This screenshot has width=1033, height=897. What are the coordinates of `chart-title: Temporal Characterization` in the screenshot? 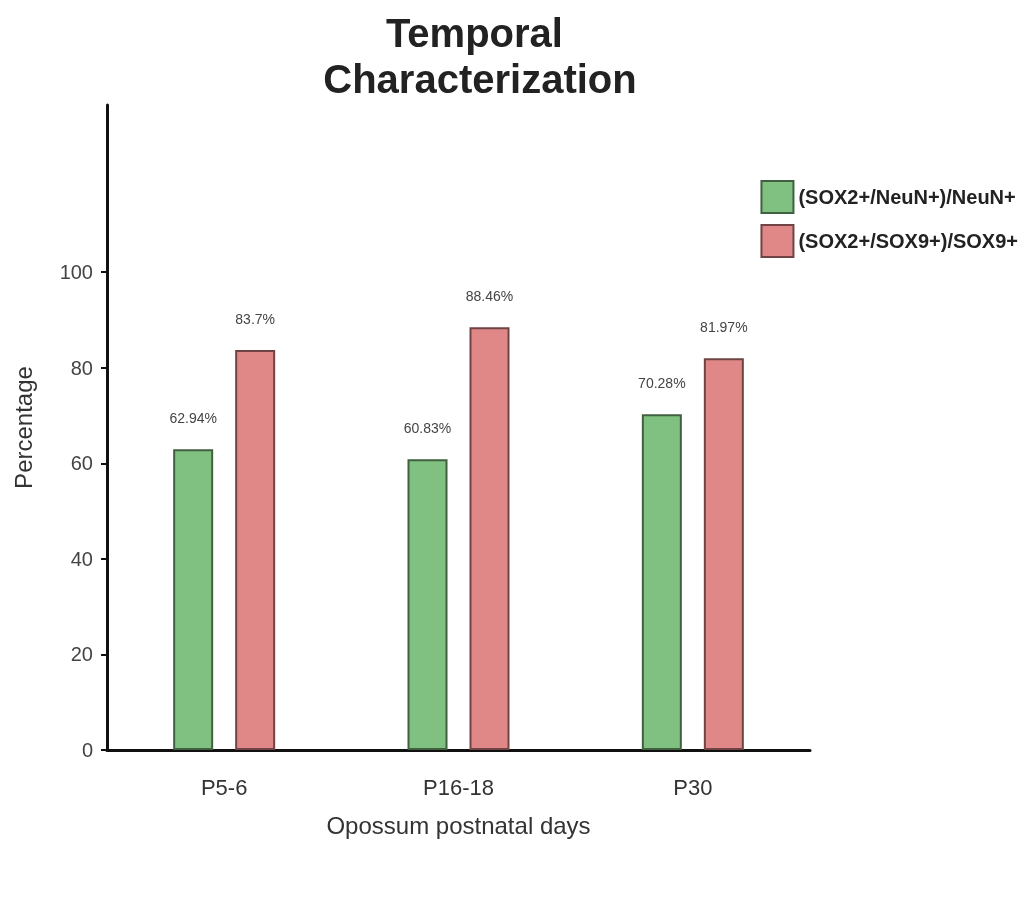 It's located at (480, 56).